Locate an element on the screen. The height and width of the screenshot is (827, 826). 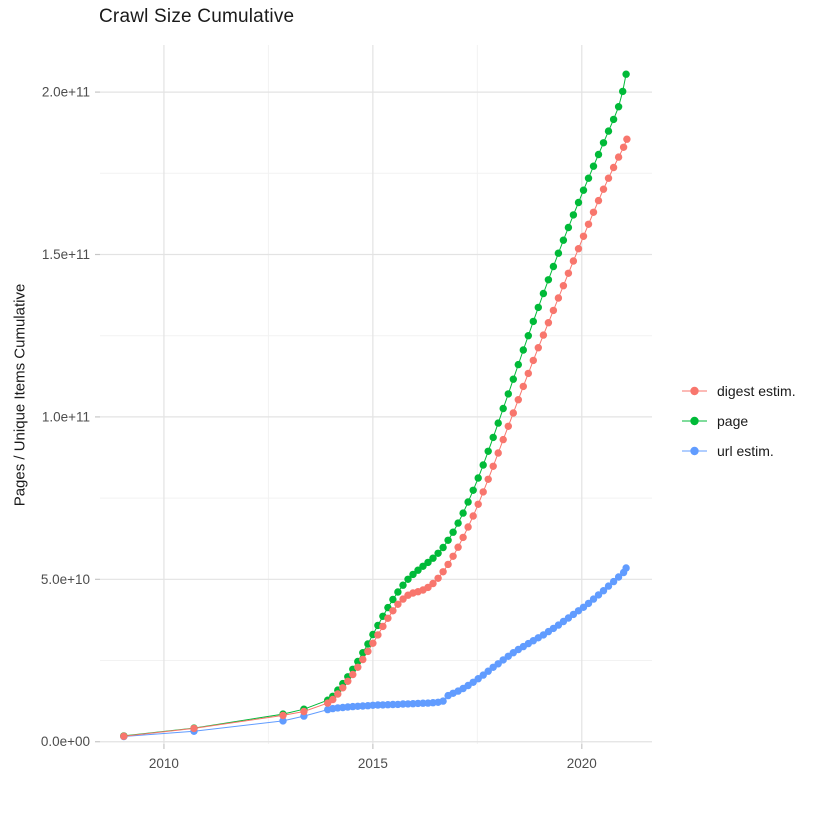
svg-text: 0.0e+00 is located at coordinates (65, 741).